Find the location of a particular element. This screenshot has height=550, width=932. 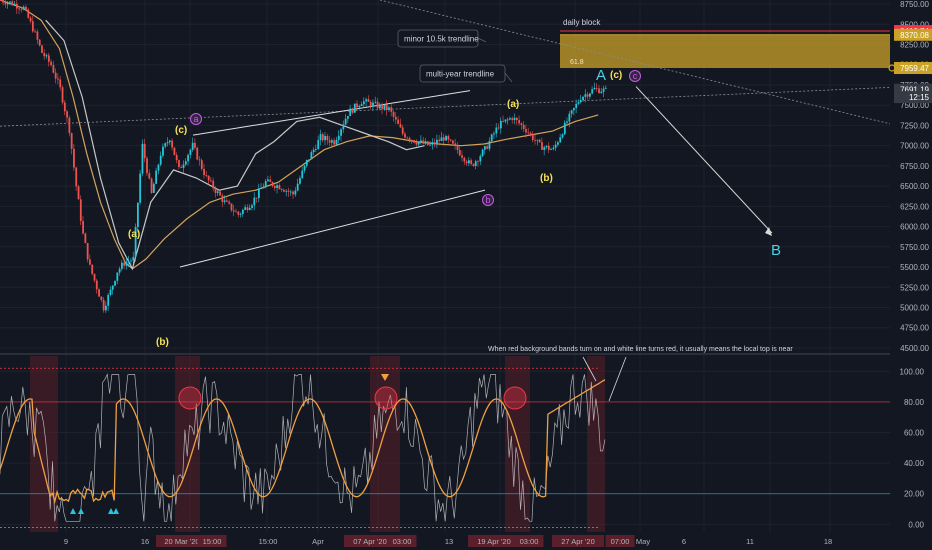

wave-label-b-paren-2: (b) is located at coordinates (546, 178).